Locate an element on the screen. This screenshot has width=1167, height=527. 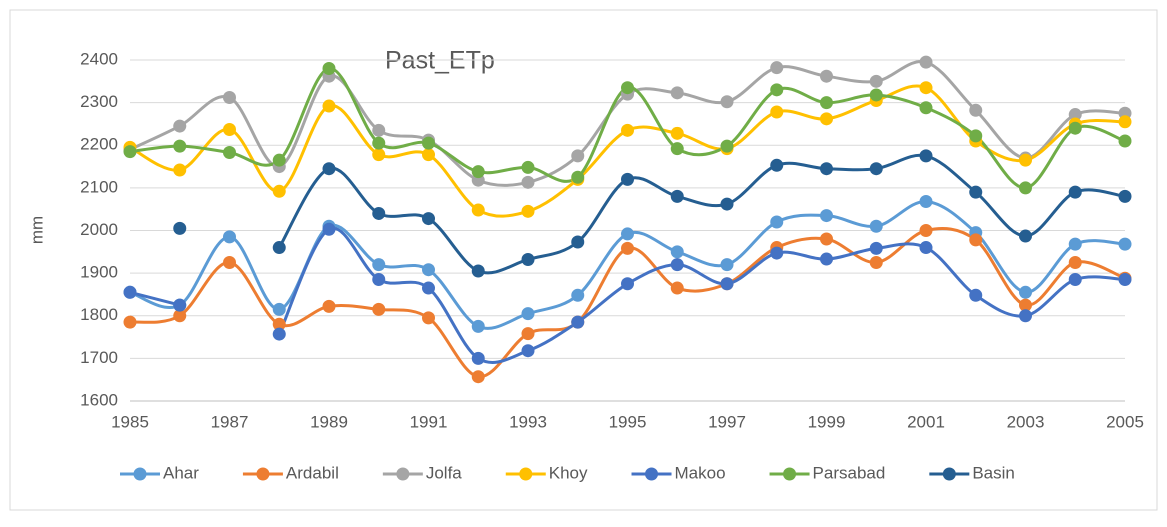
legend-label: Basin is located at coordinates (993, 472).